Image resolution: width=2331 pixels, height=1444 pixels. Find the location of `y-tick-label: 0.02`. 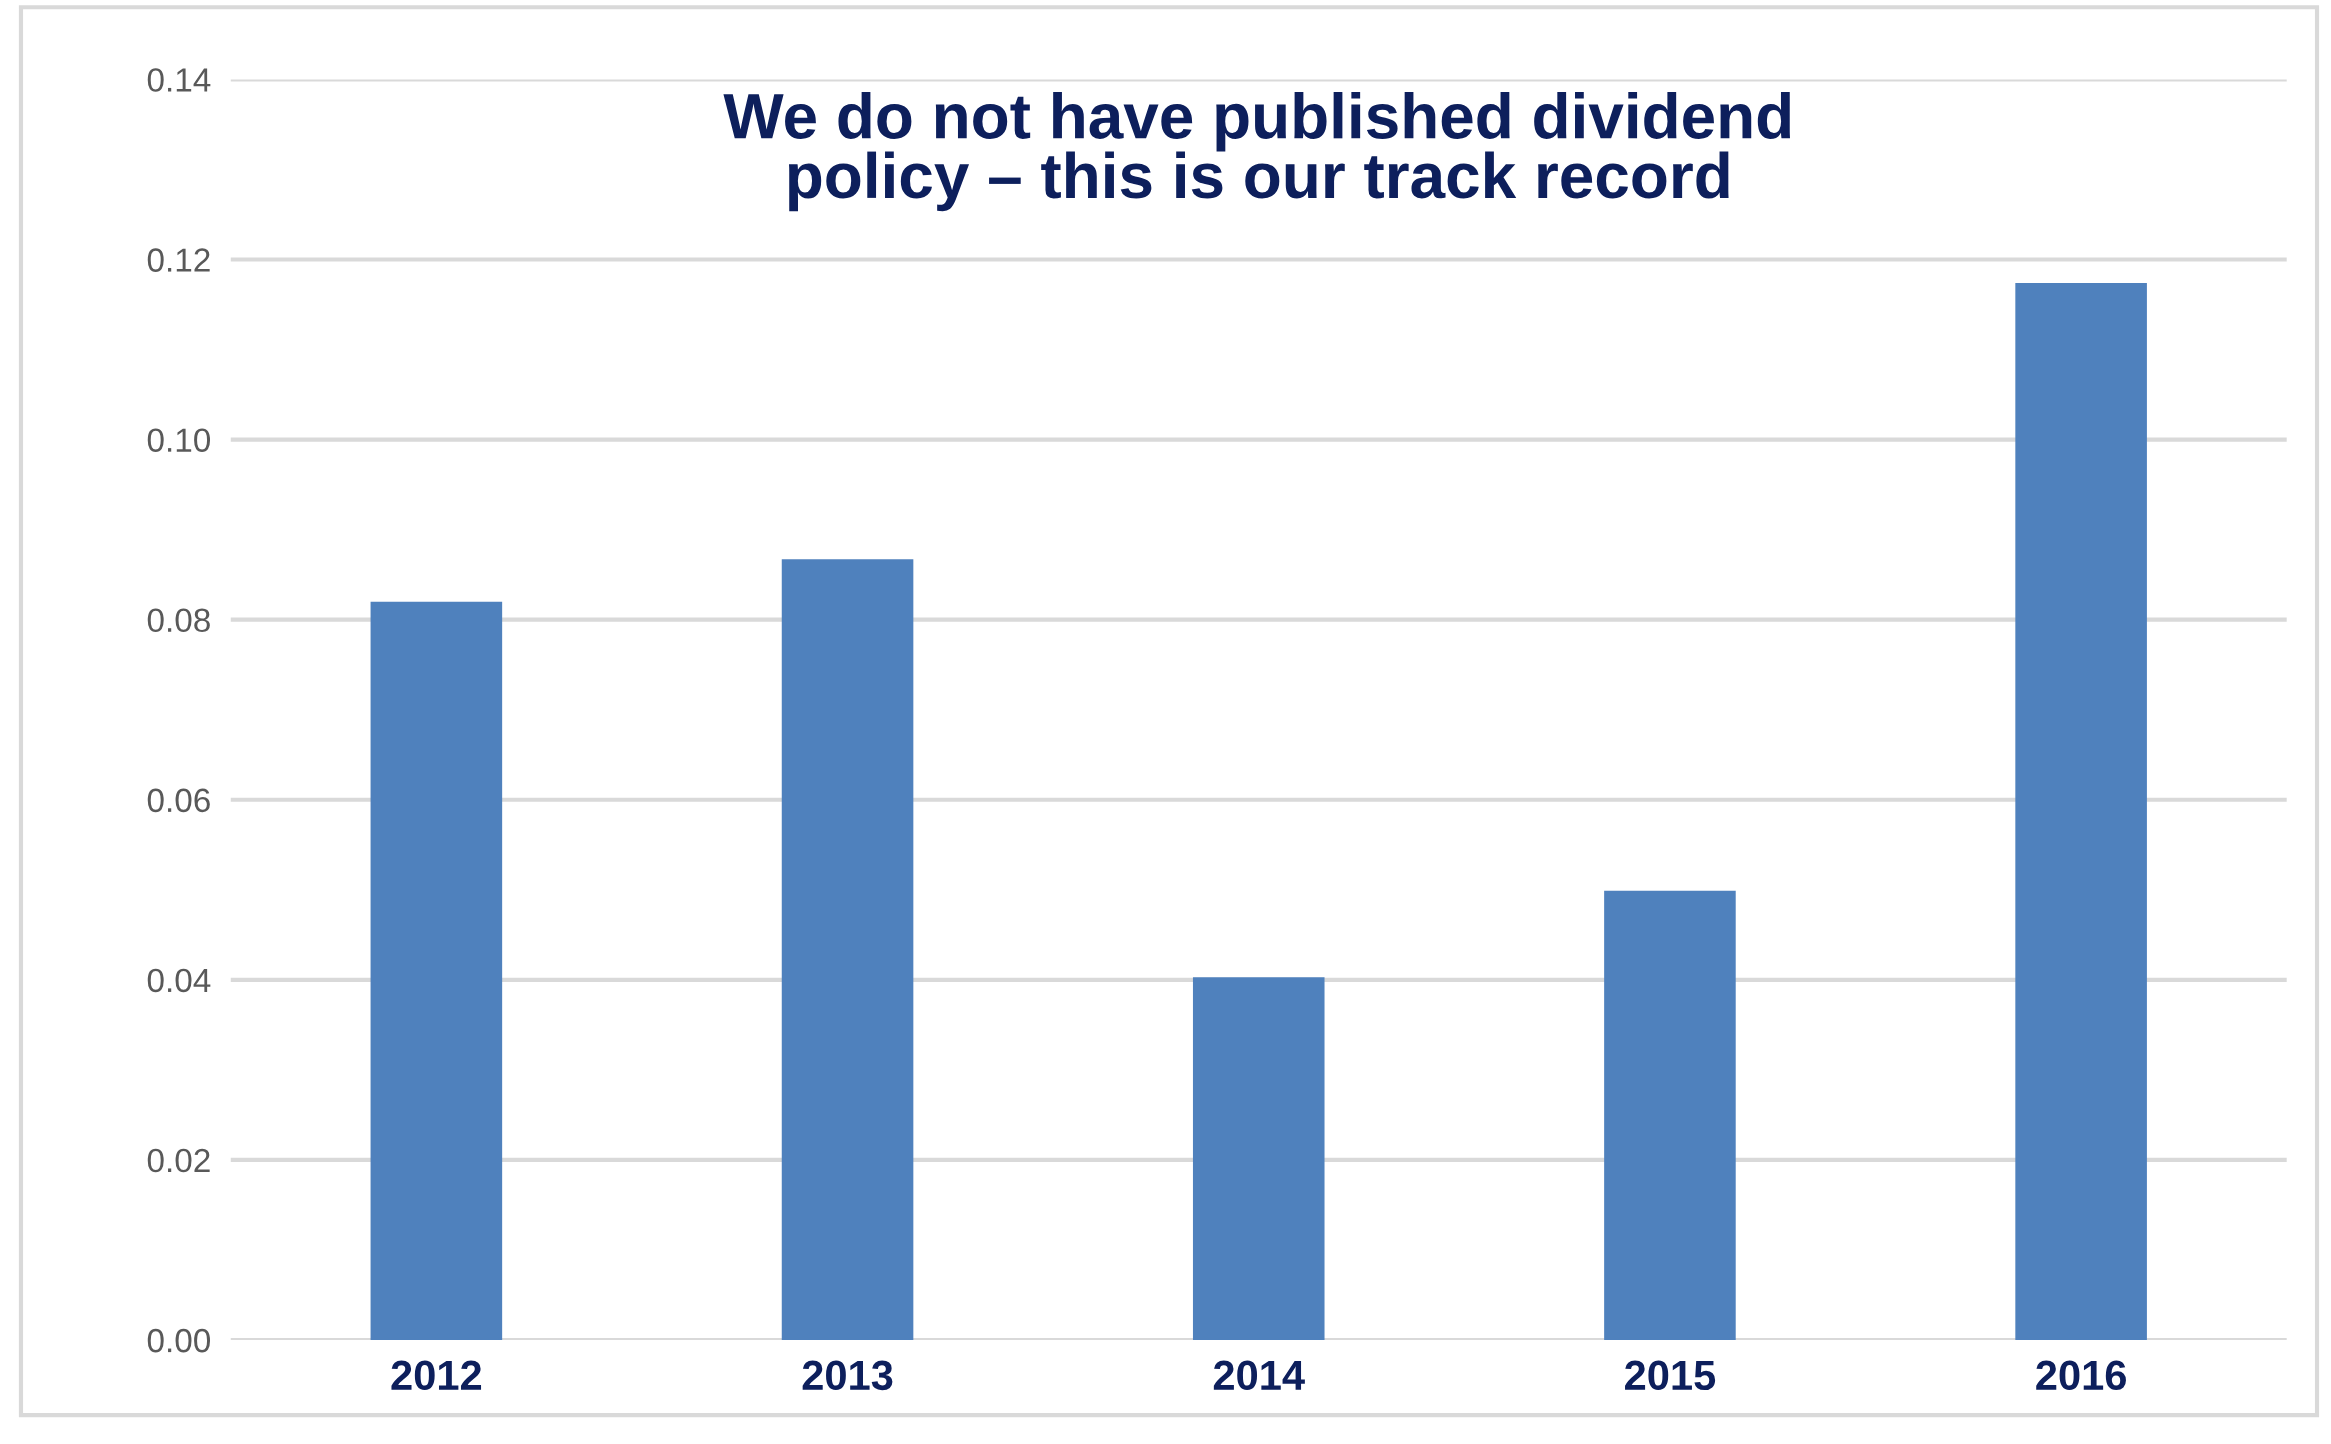

y-tick-label: 0.02 is located at coordinates (178, 1160).